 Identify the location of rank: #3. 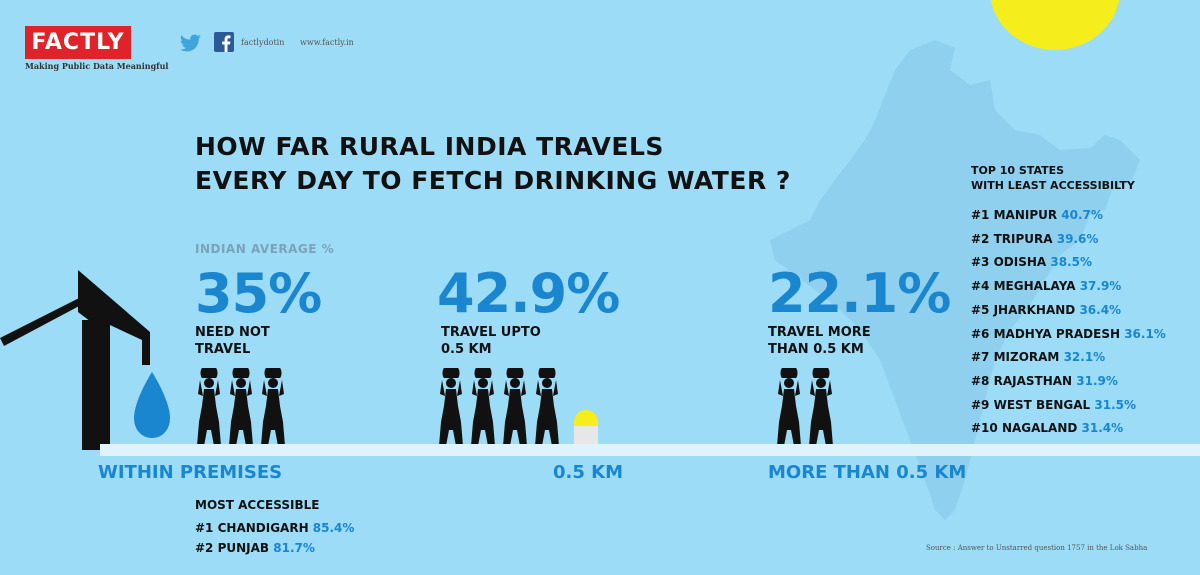
(982, 262).